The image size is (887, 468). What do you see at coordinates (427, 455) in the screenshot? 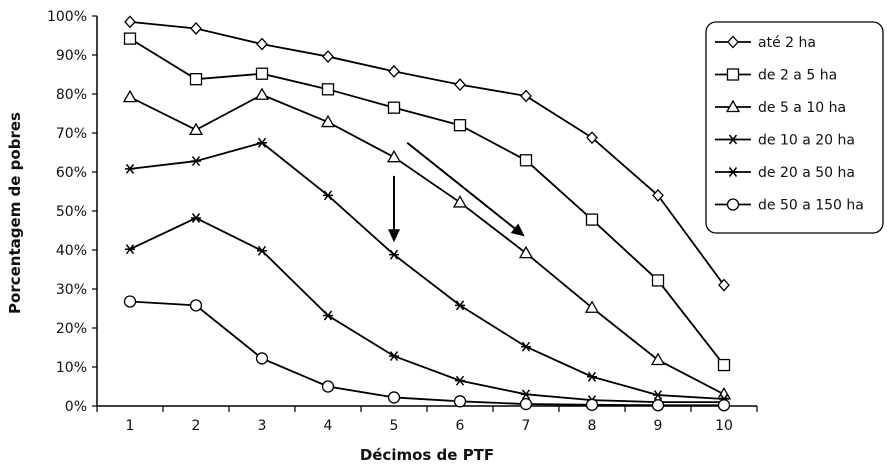
I see `x-axis-title: Décimos de PTF` at bounding box center [427, 455].